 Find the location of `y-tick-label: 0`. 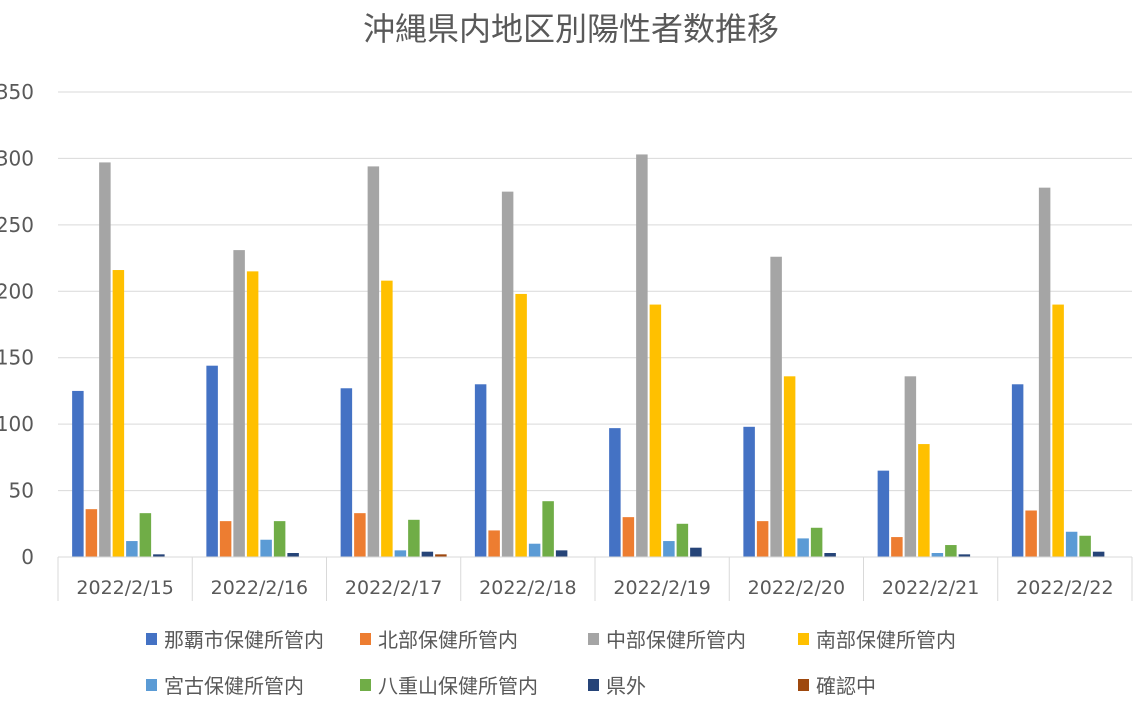

y-tick-label: 0 is located at coordinates (27, 557).